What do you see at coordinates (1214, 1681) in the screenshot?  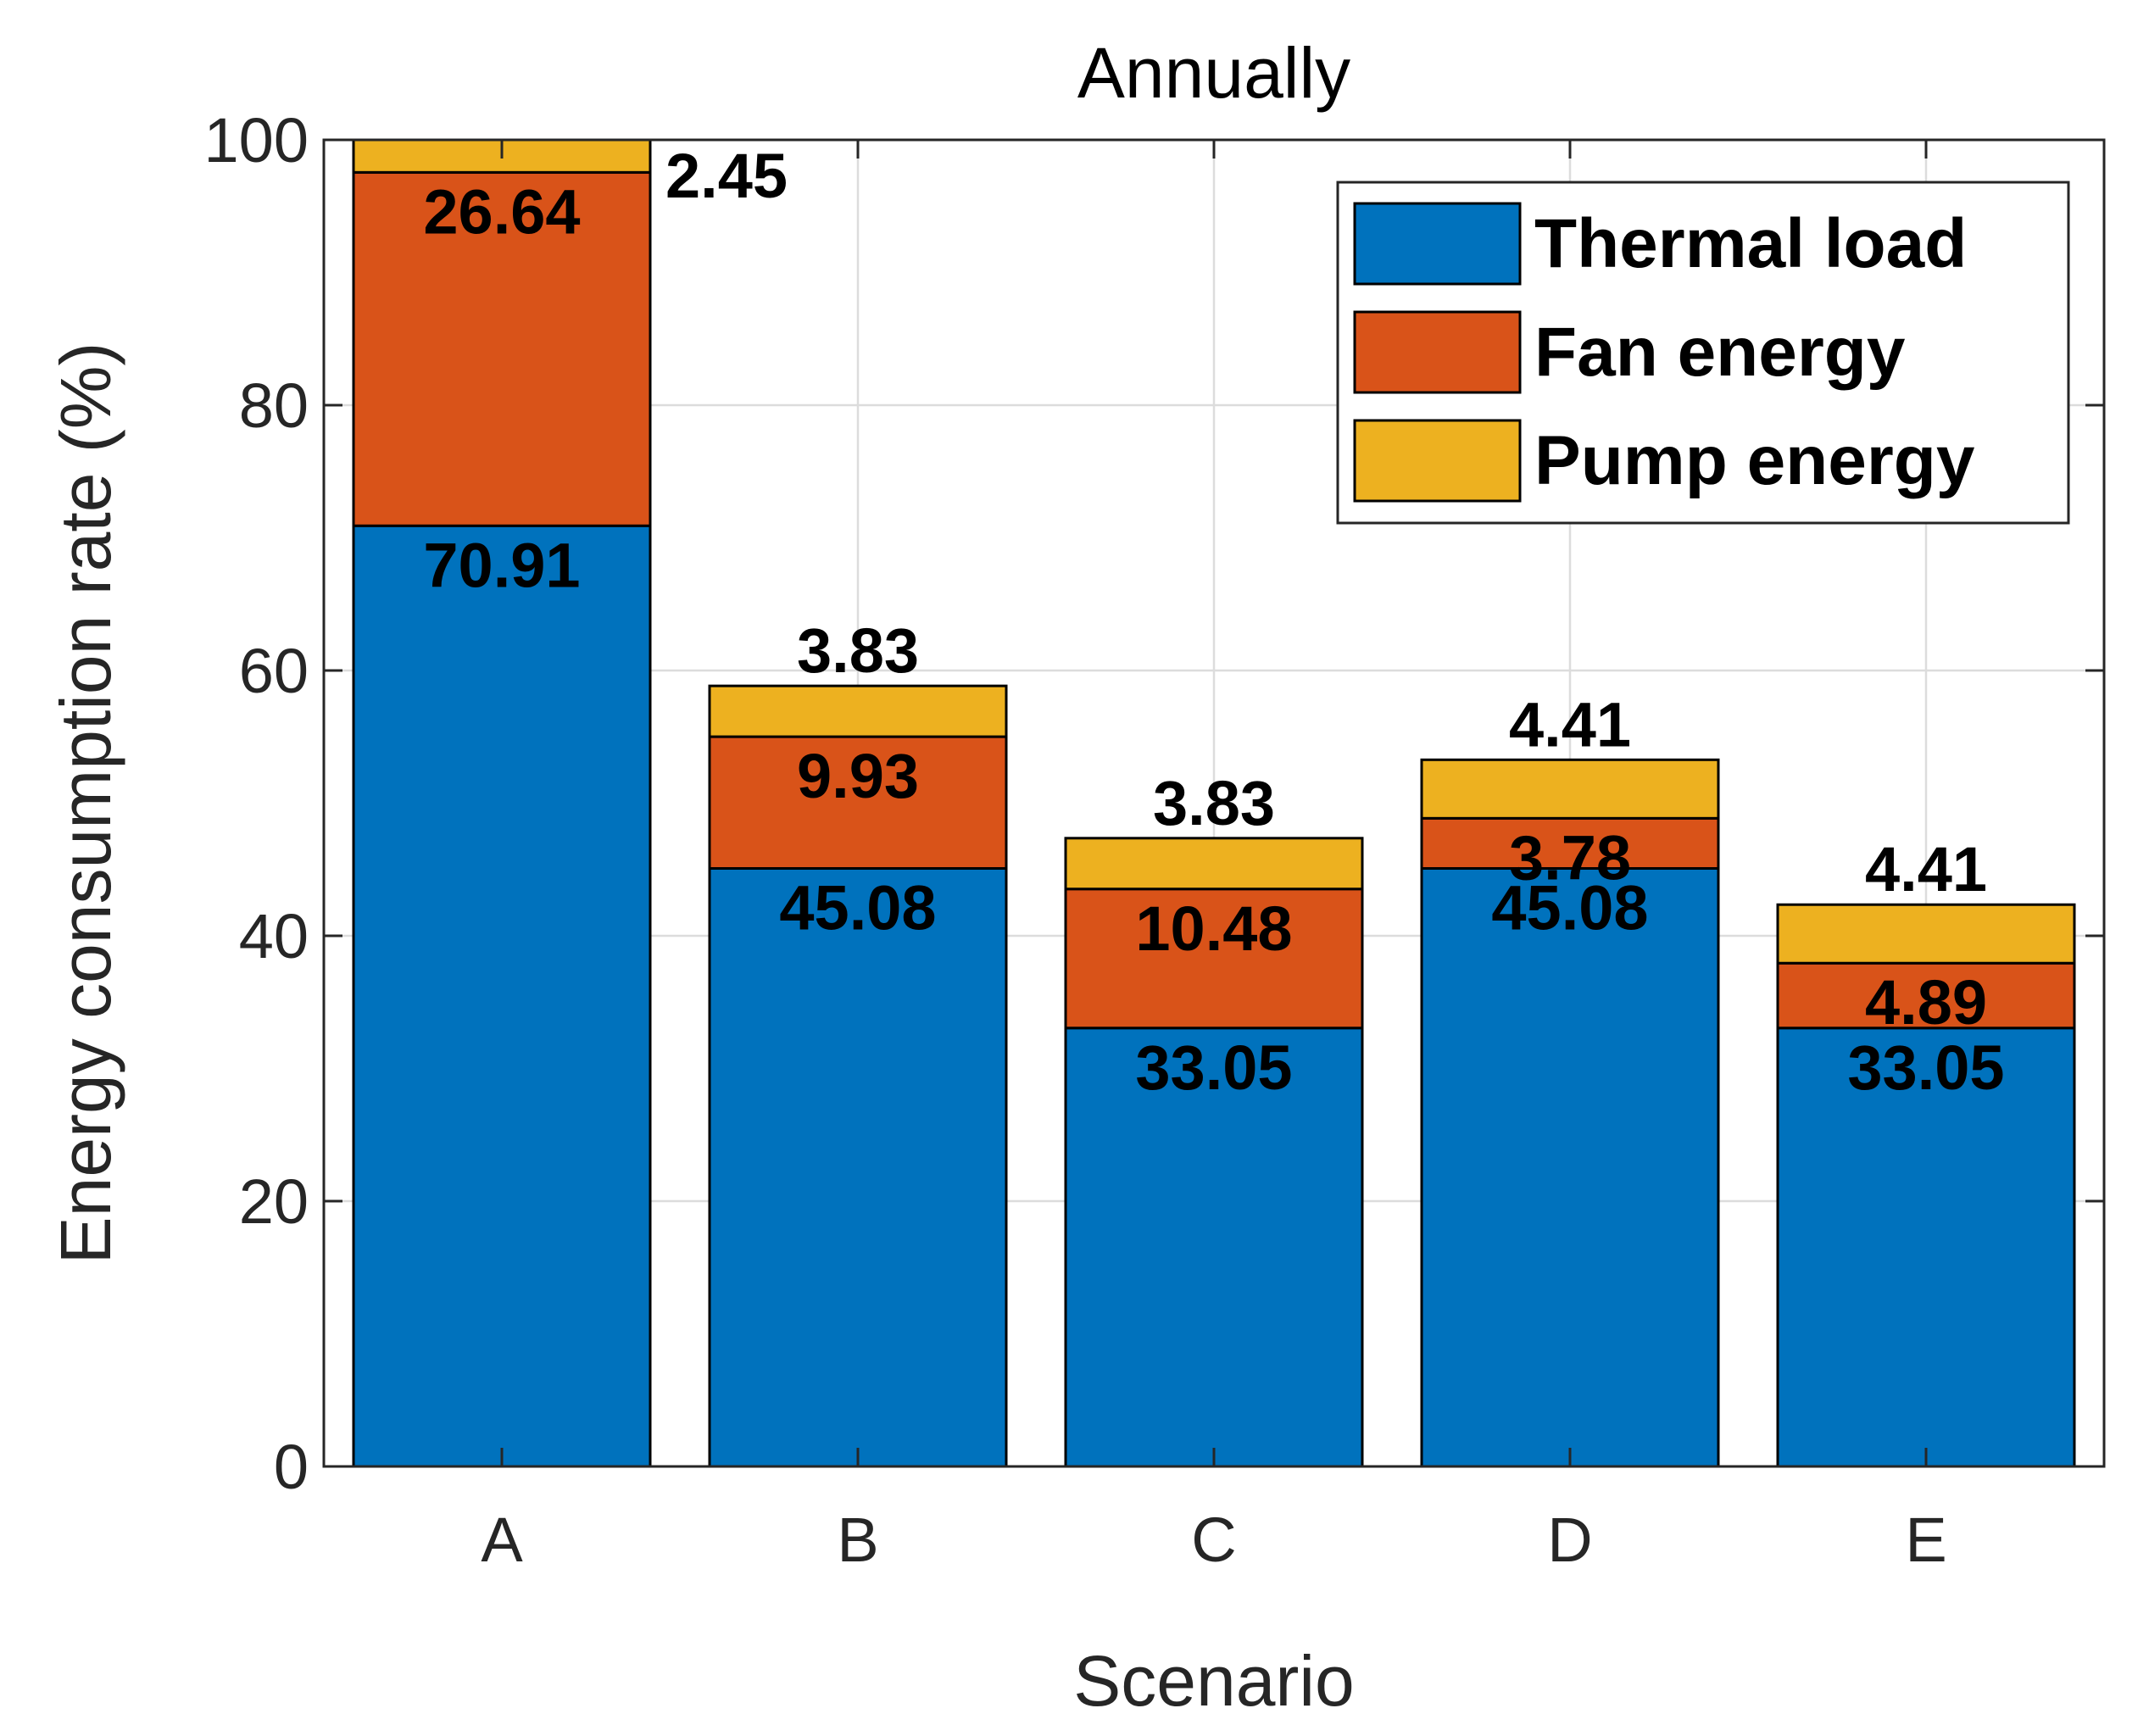 I see `x-axis-label: Scenario` at bounding box center [1214, 1681].